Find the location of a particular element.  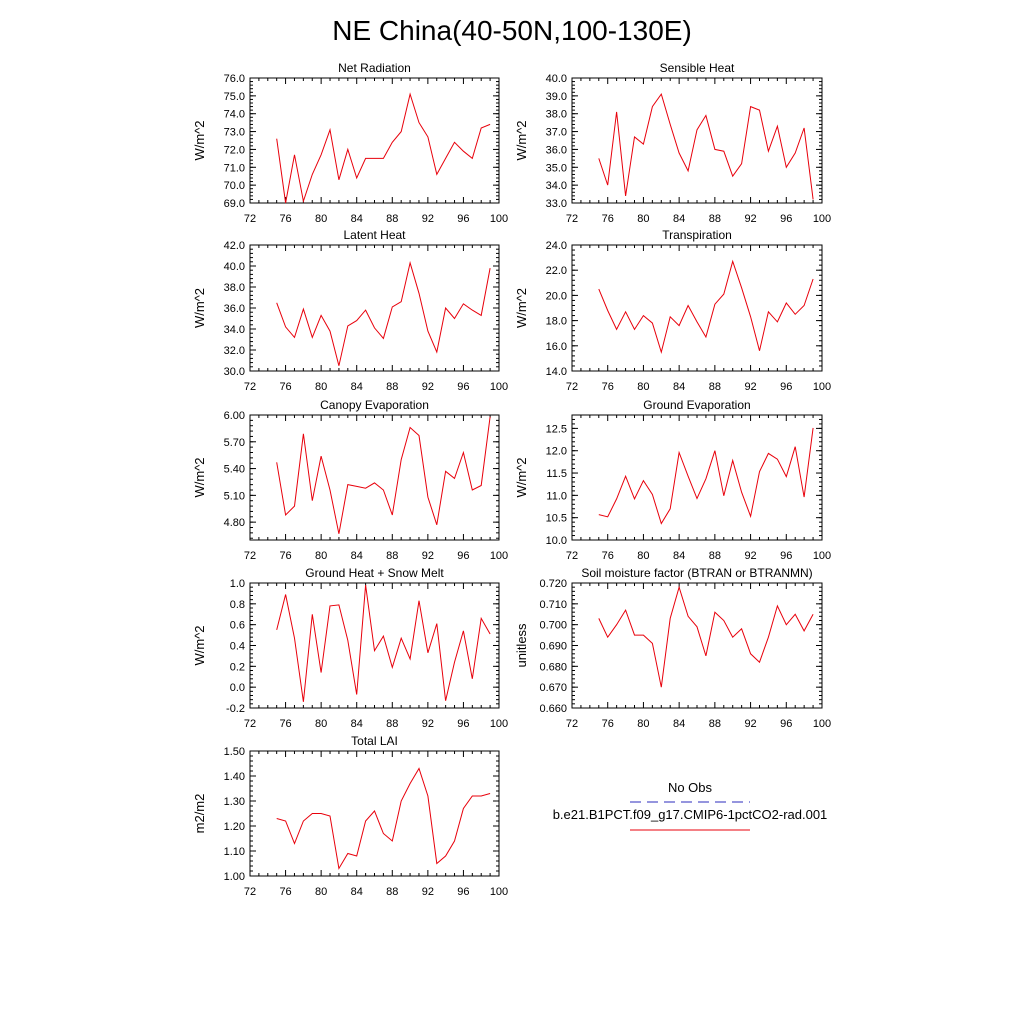

y-tick-label: 1.30 is located at coordinates (234, 802).